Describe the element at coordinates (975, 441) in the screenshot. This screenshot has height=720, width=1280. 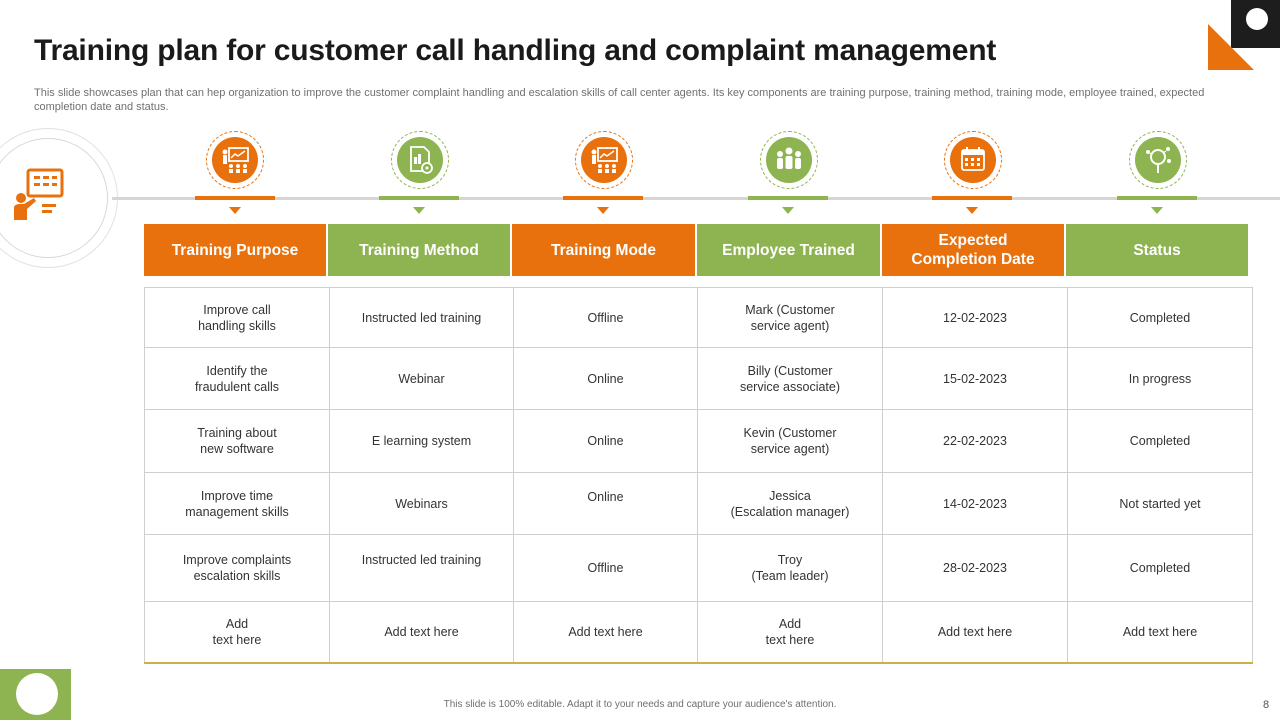
I see `cell-completion-date: 22-02-2023` at that location.